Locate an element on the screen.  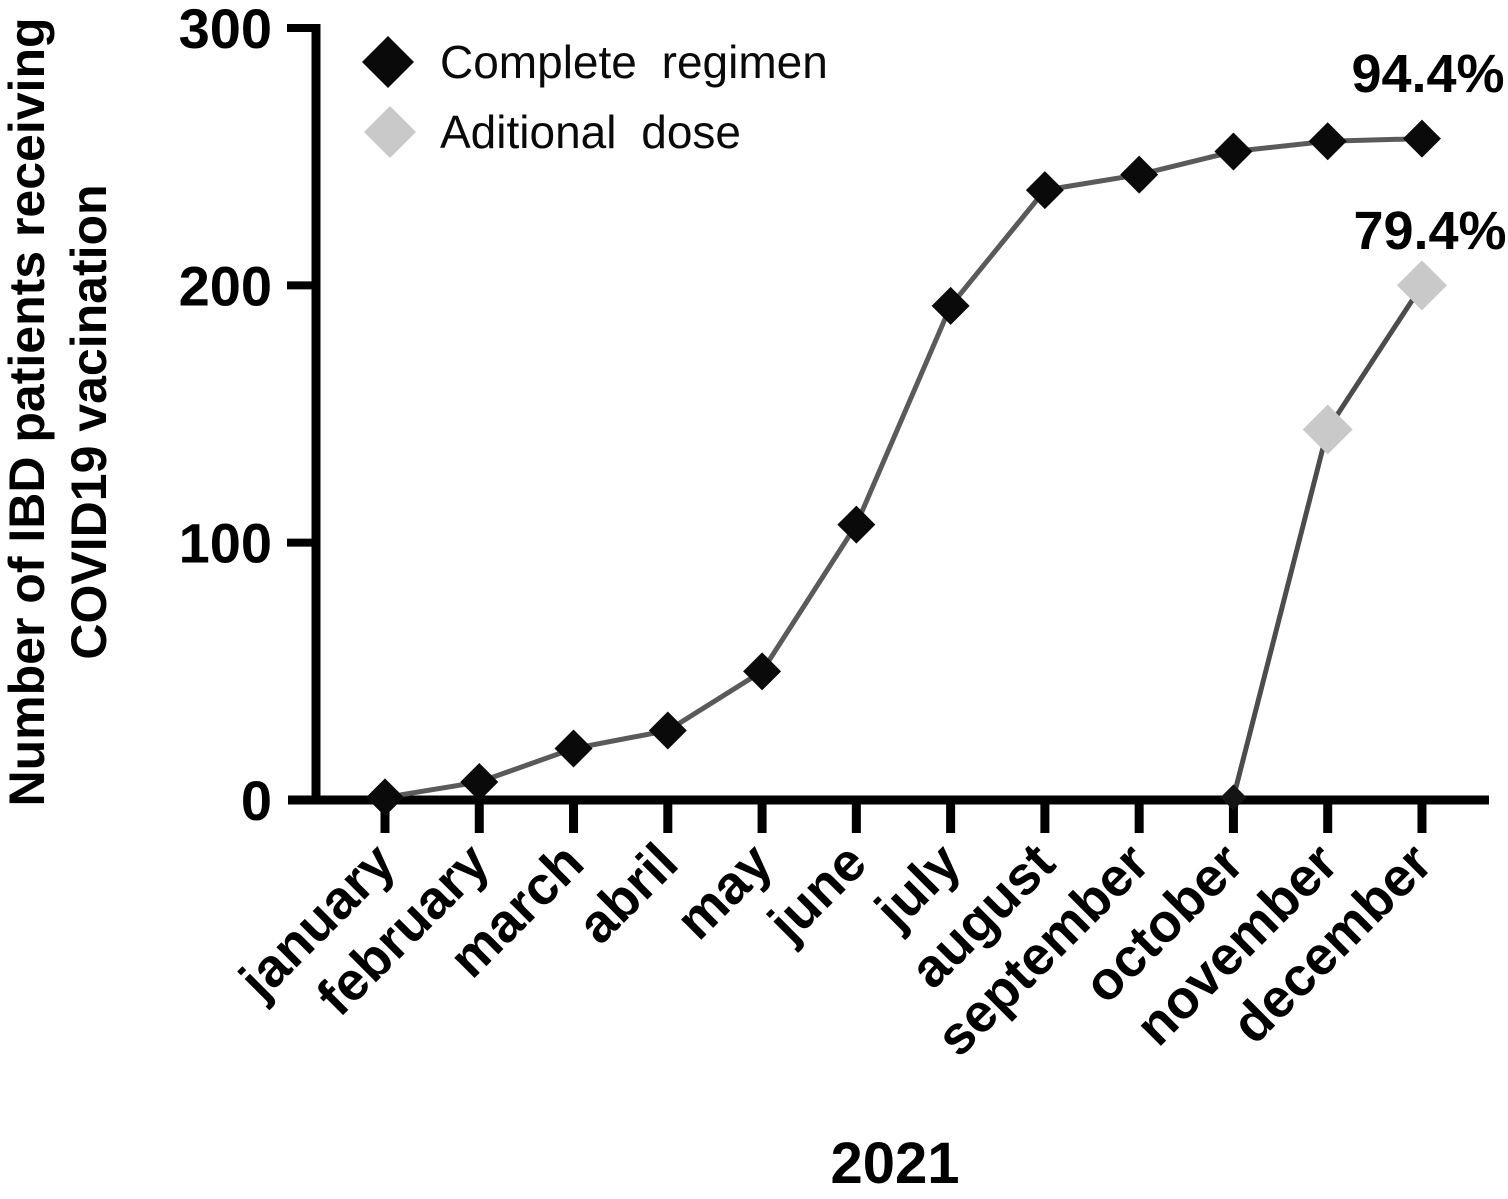
data-point-complete-regimen-may is located at coordinates (762, 671).